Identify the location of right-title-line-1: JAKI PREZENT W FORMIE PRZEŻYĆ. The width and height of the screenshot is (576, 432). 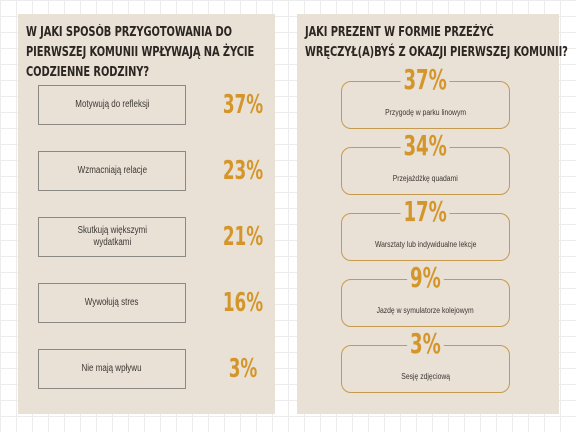
(399, 32).